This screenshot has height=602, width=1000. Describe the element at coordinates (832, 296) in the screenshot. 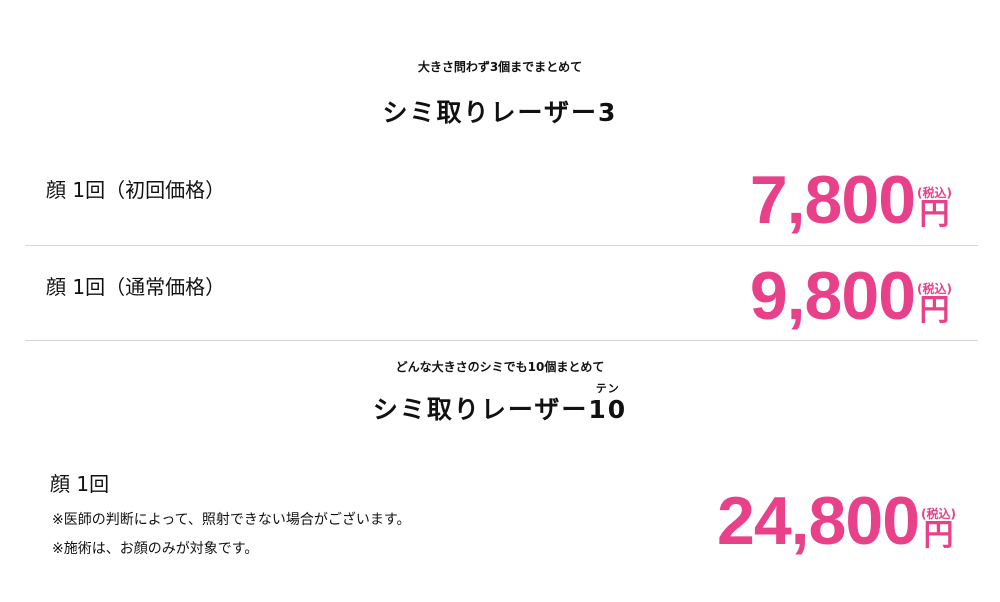

I see `price-amount: 9,800` at that location.